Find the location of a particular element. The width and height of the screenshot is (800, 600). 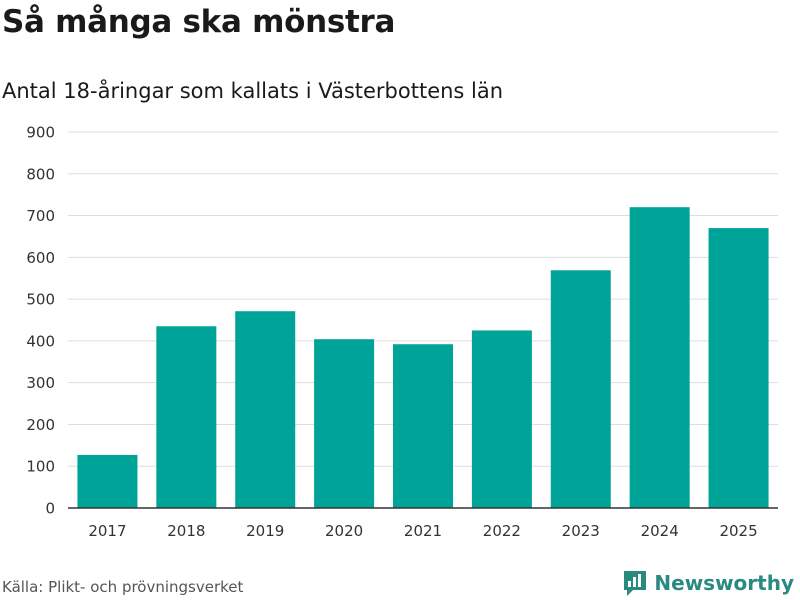

bar-2024 is located at coordinates (659, 357).